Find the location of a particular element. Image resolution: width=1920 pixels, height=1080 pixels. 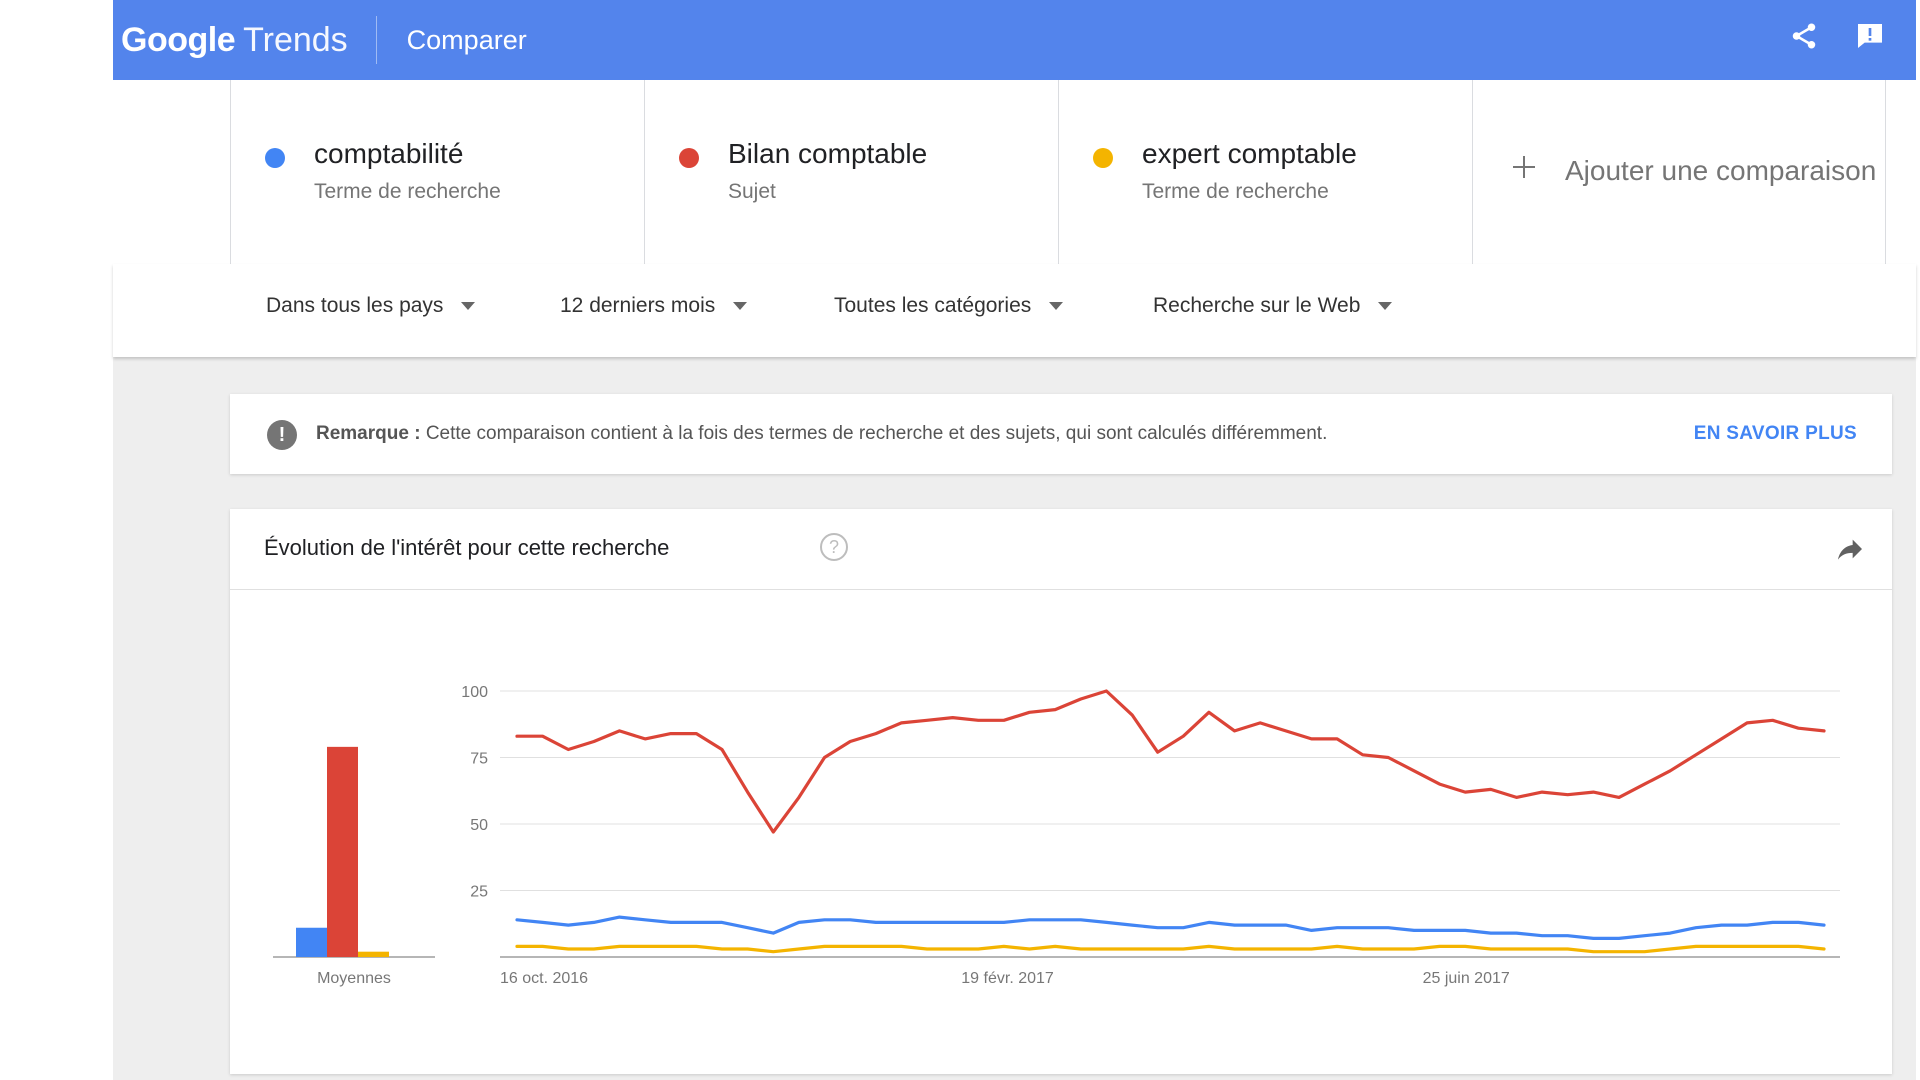

share-icon is located at coordinates (1804, 36).